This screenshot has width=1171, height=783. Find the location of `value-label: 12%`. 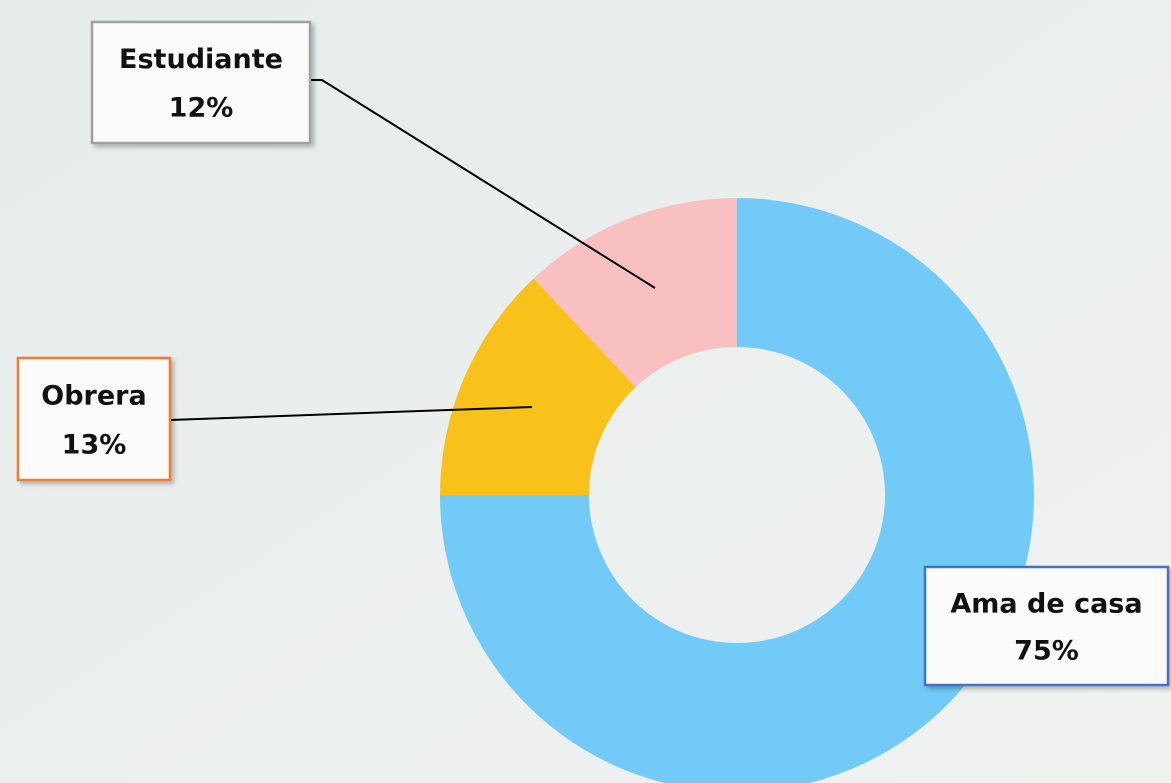

value-label: 12% is located at coordinates (201, 108).